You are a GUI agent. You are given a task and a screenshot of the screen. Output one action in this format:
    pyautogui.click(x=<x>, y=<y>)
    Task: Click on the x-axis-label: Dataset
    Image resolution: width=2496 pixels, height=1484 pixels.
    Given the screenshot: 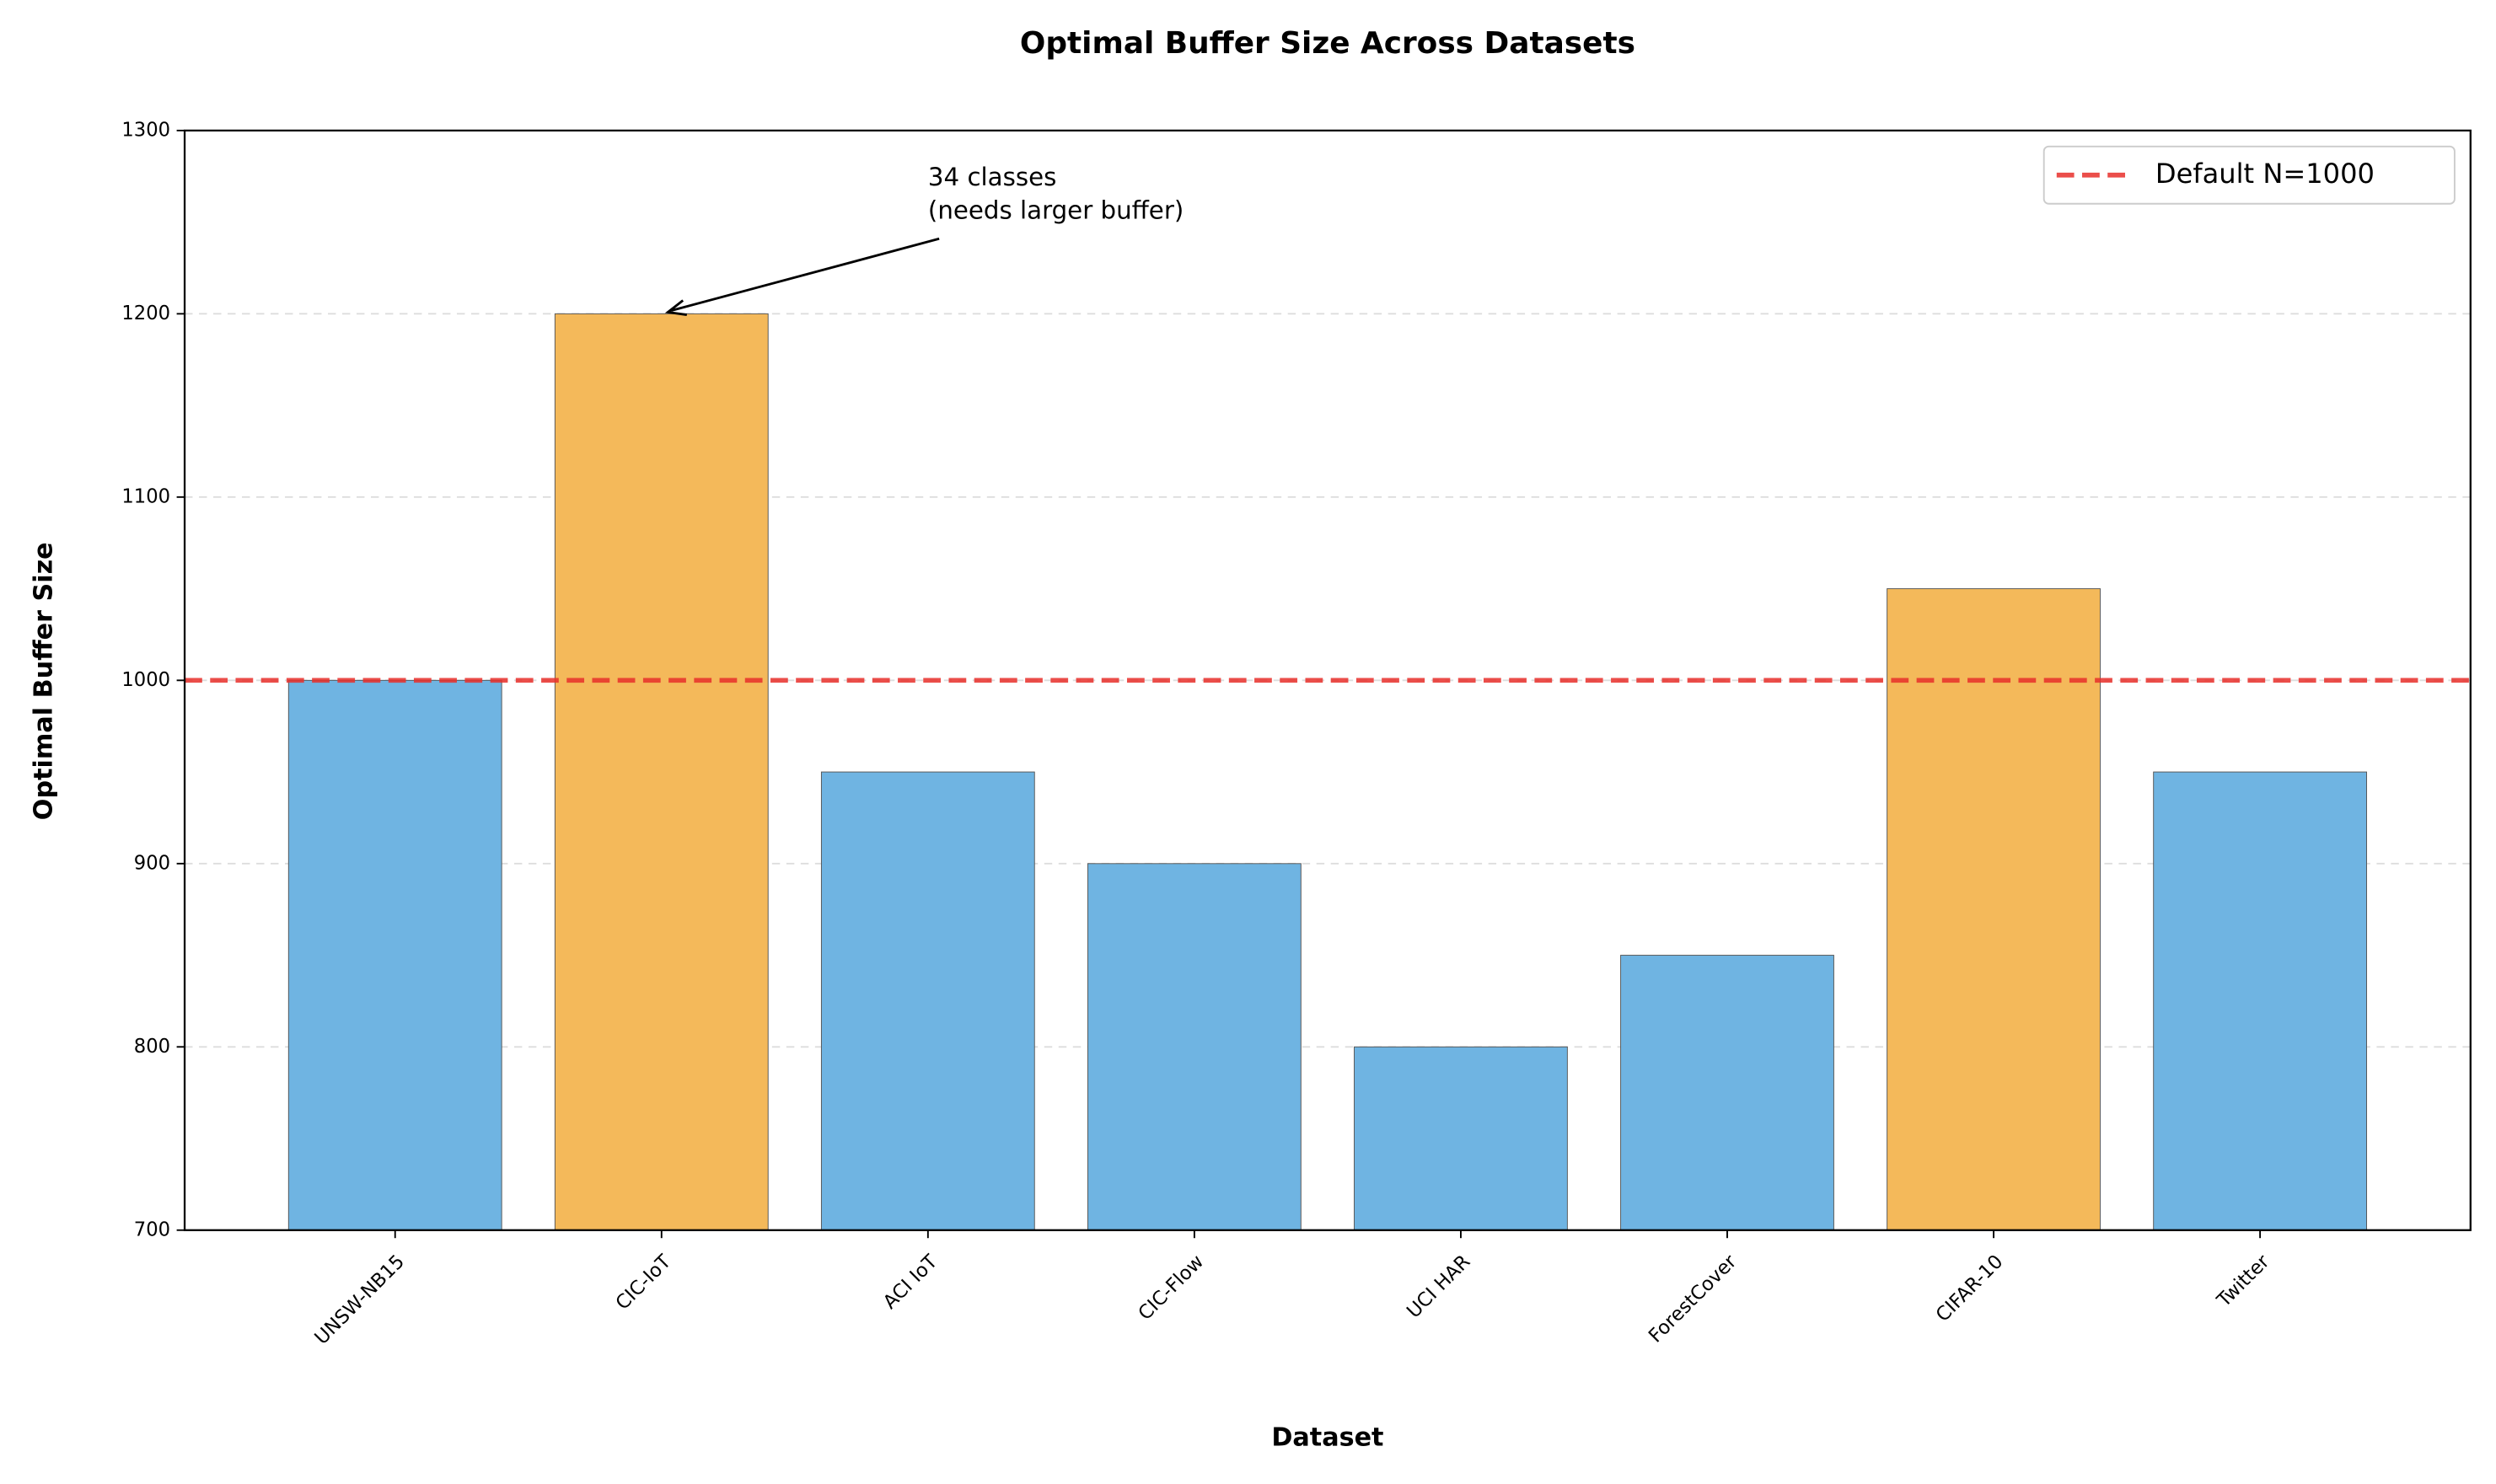 What is the action you would take?
    pyautogui.click(x=1327, y=1438)
    